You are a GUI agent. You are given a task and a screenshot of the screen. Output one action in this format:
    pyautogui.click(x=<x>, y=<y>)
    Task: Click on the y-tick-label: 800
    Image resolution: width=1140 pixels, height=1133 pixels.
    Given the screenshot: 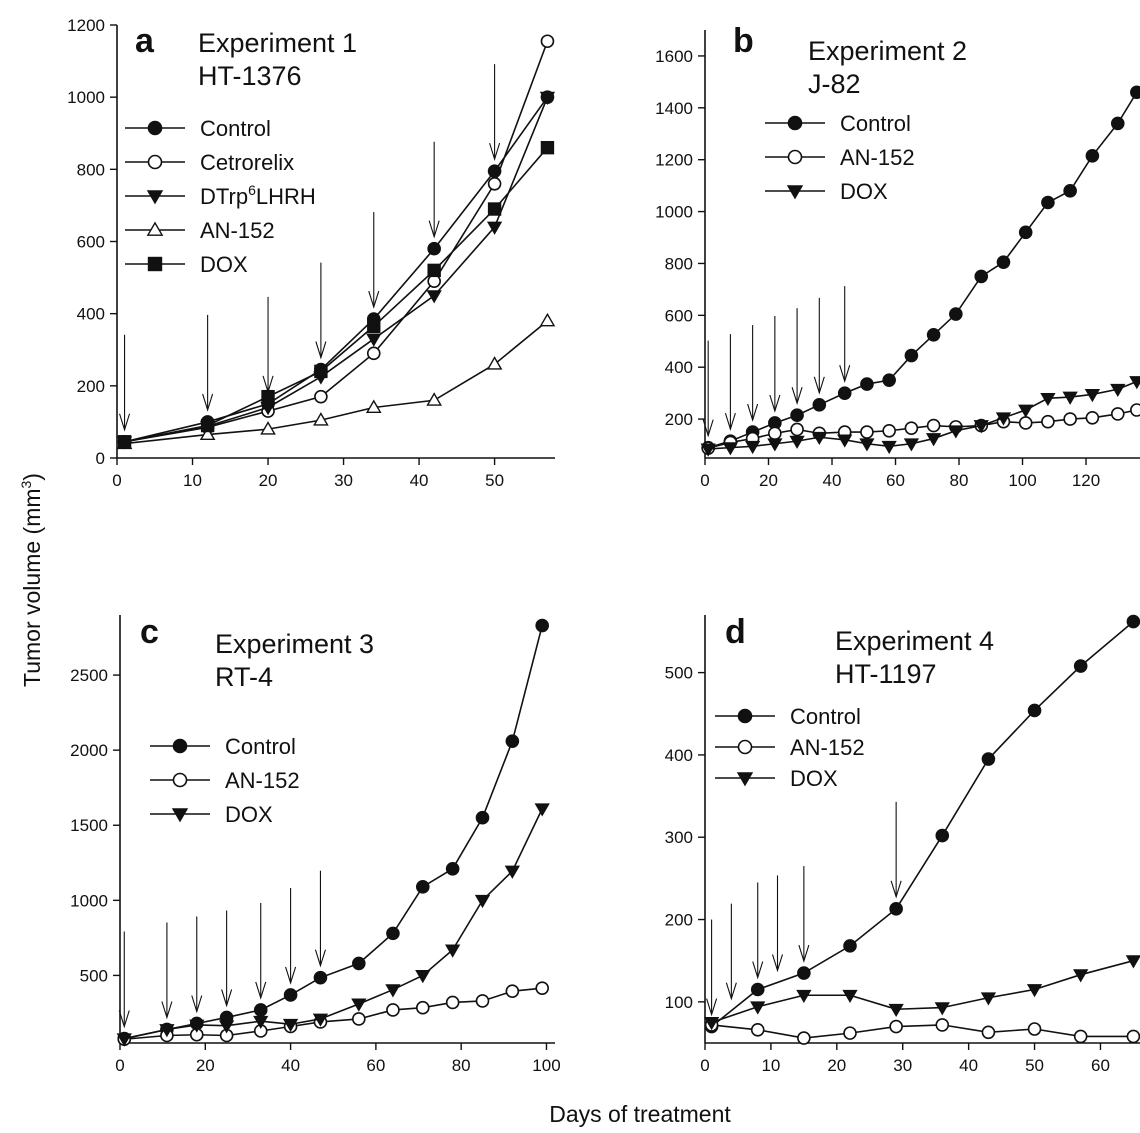 What is the action you would take?
    pyautogui.click(x=679, y=263)
    